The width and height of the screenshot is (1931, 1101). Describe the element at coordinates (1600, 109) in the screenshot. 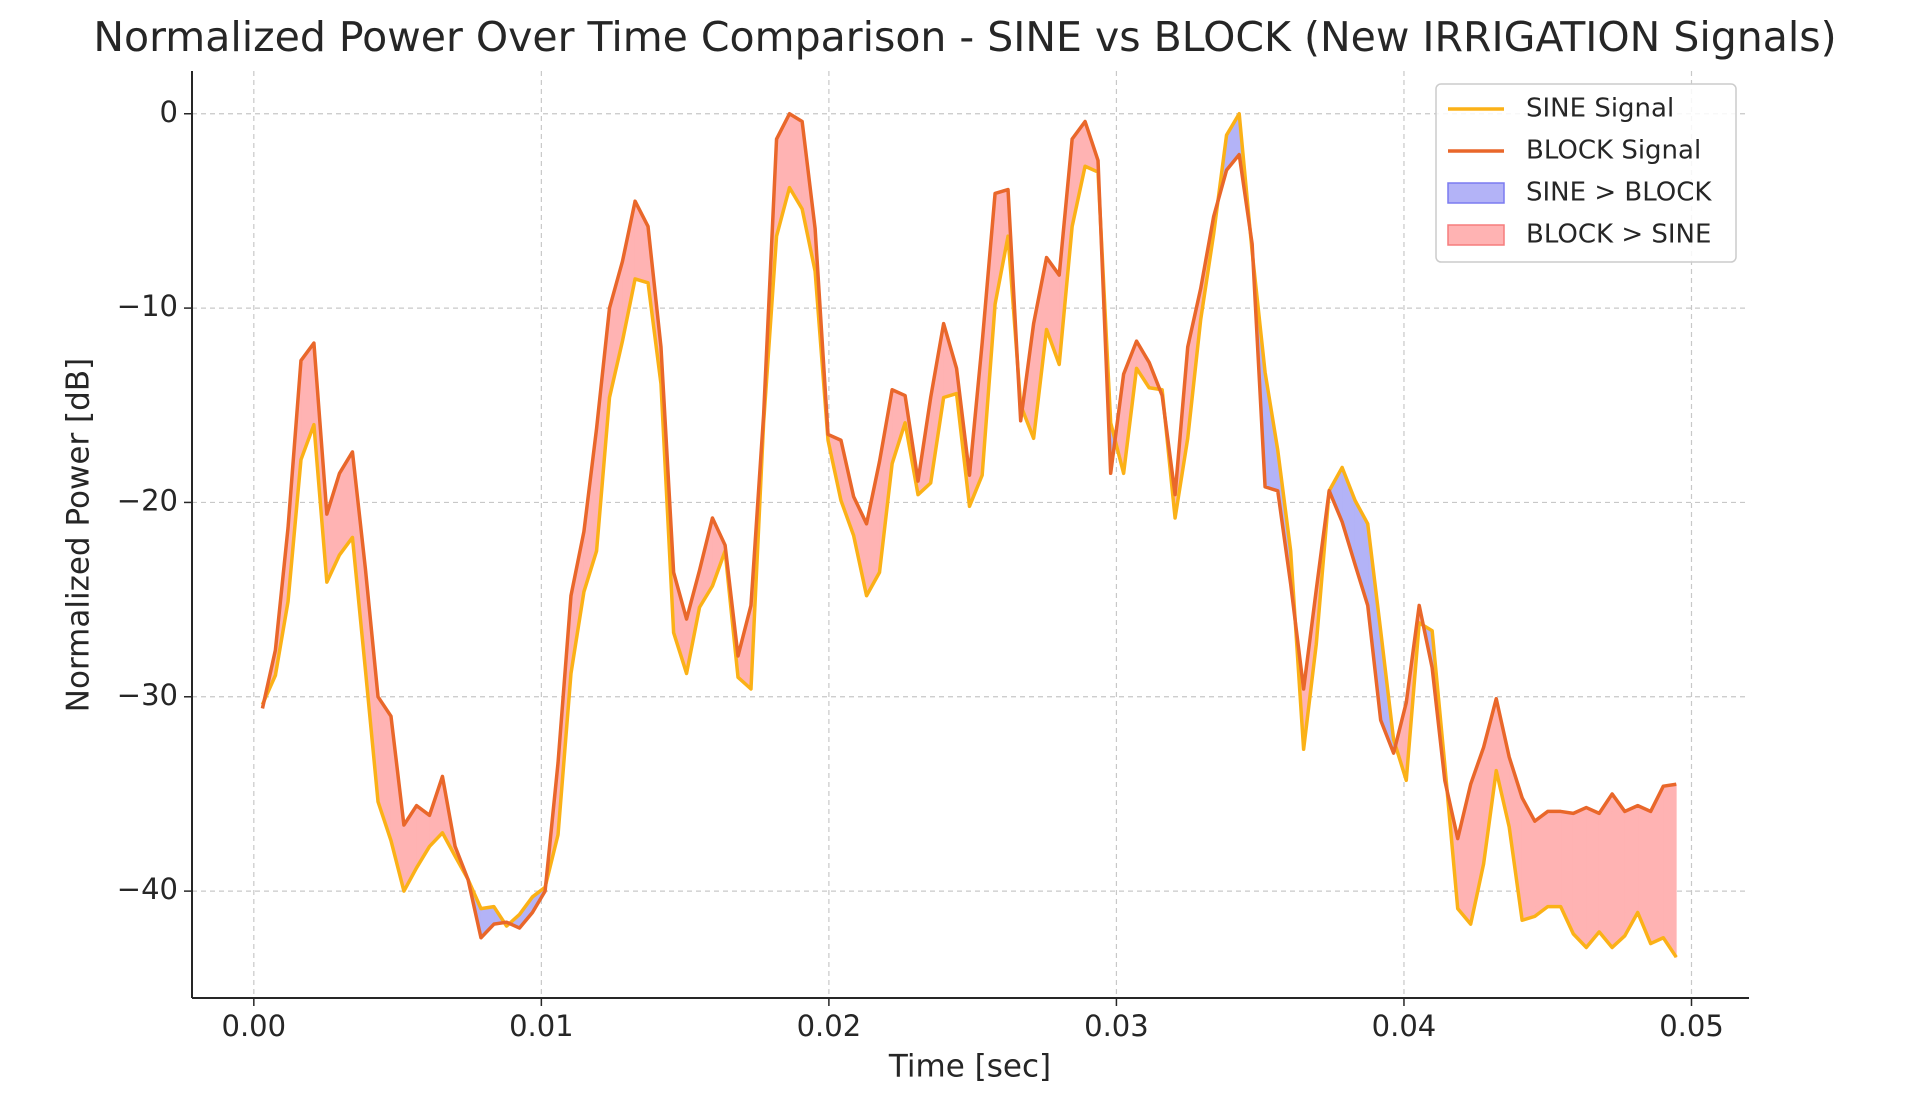

I see `legend-label: SINE Signal` at that location.